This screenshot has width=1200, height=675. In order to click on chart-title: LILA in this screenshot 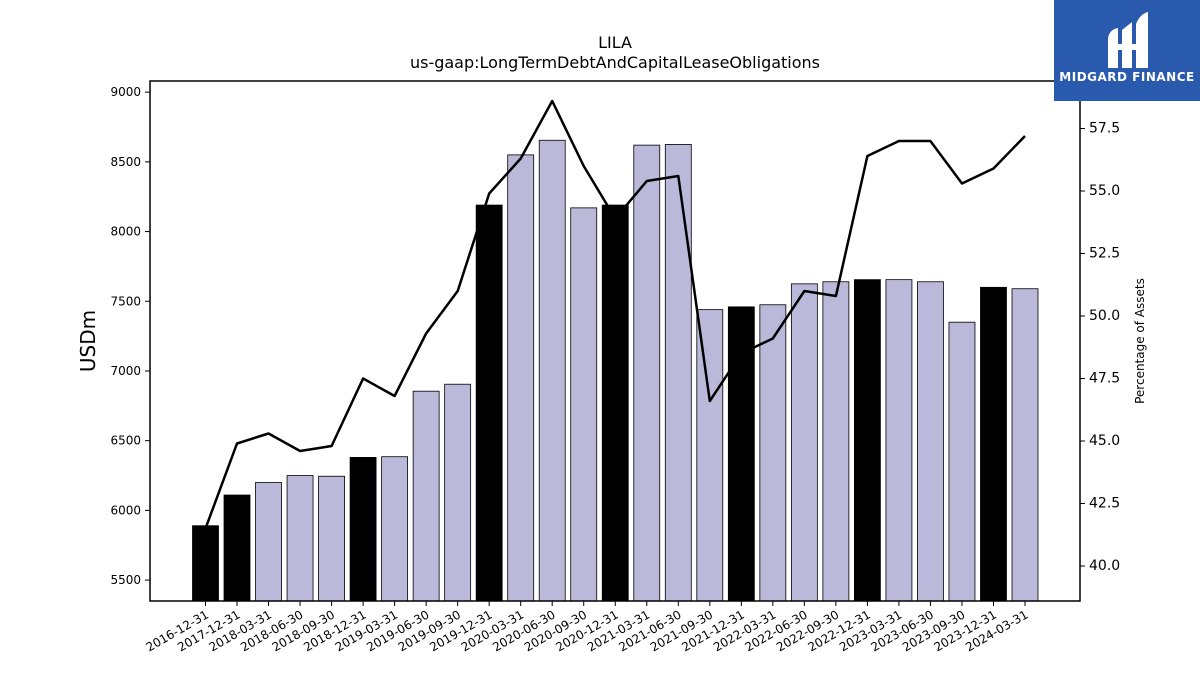, I will do `click(615, 42)`.